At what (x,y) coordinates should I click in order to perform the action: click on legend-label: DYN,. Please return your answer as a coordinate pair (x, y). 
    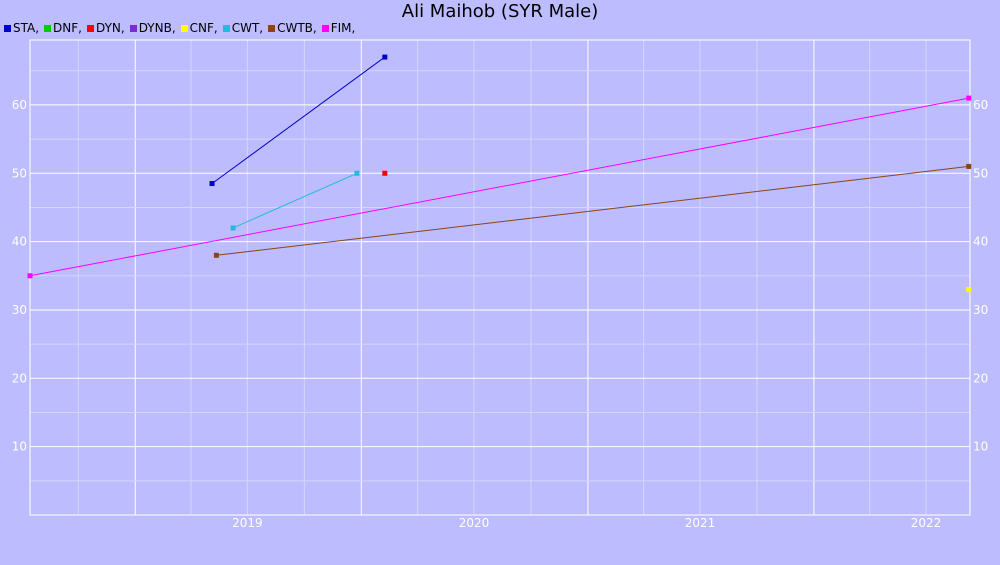
    Looking at the image, I should click on (110, 28).